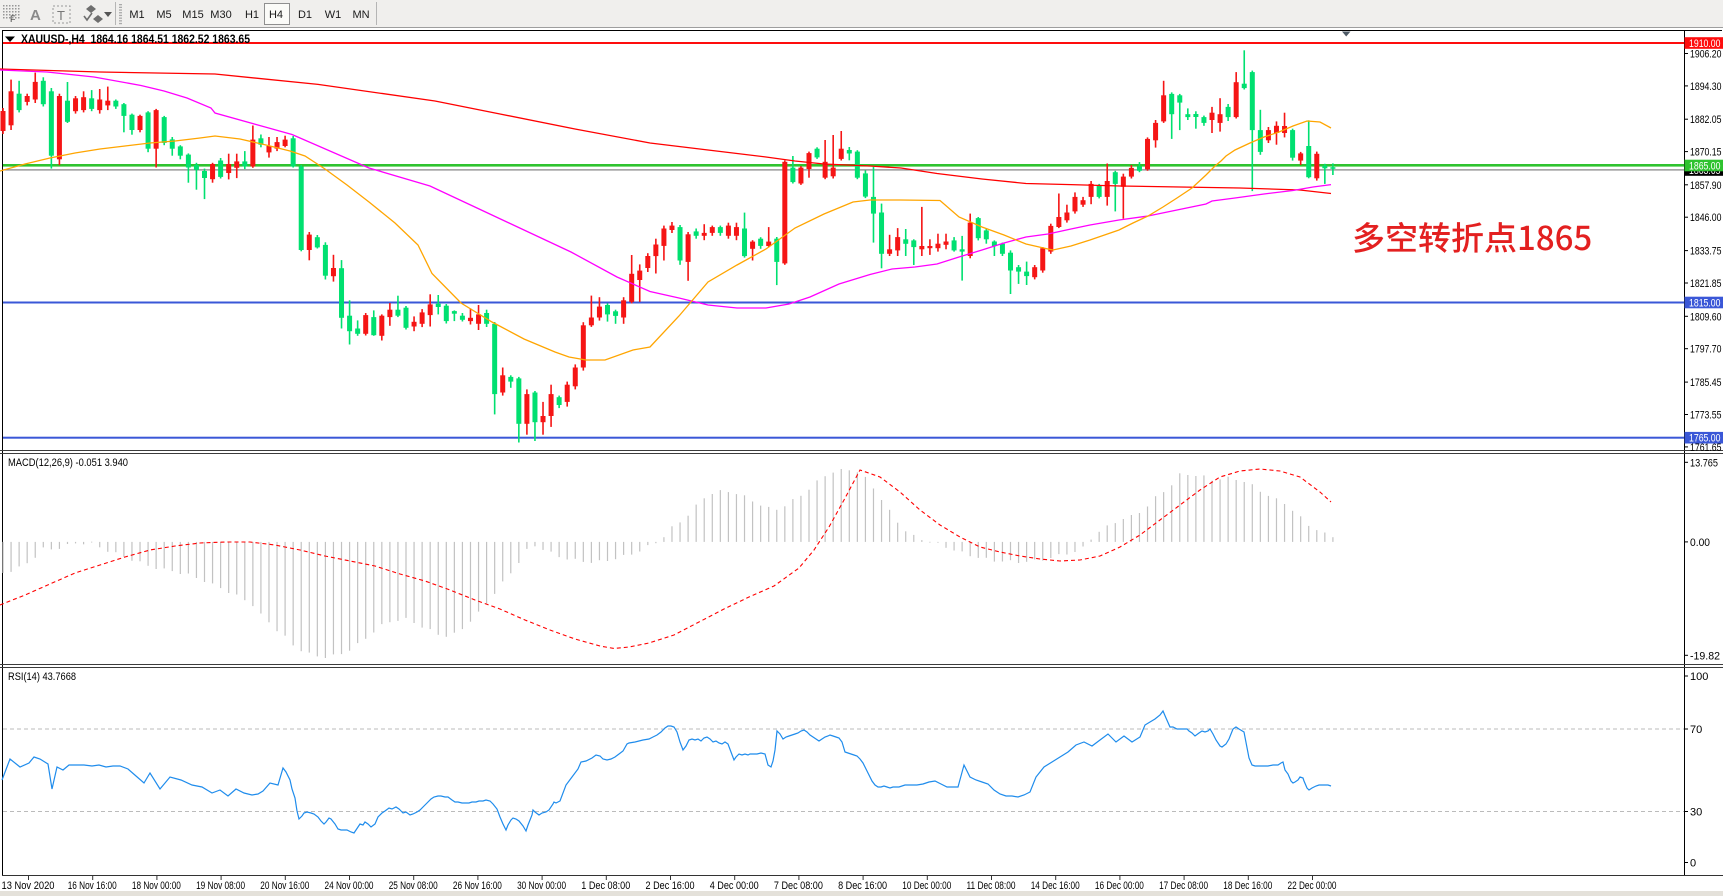 This screenshot has width=1723, height=896. I want to click on svg-text: 7 Dec 08:00, so click(798, 886).